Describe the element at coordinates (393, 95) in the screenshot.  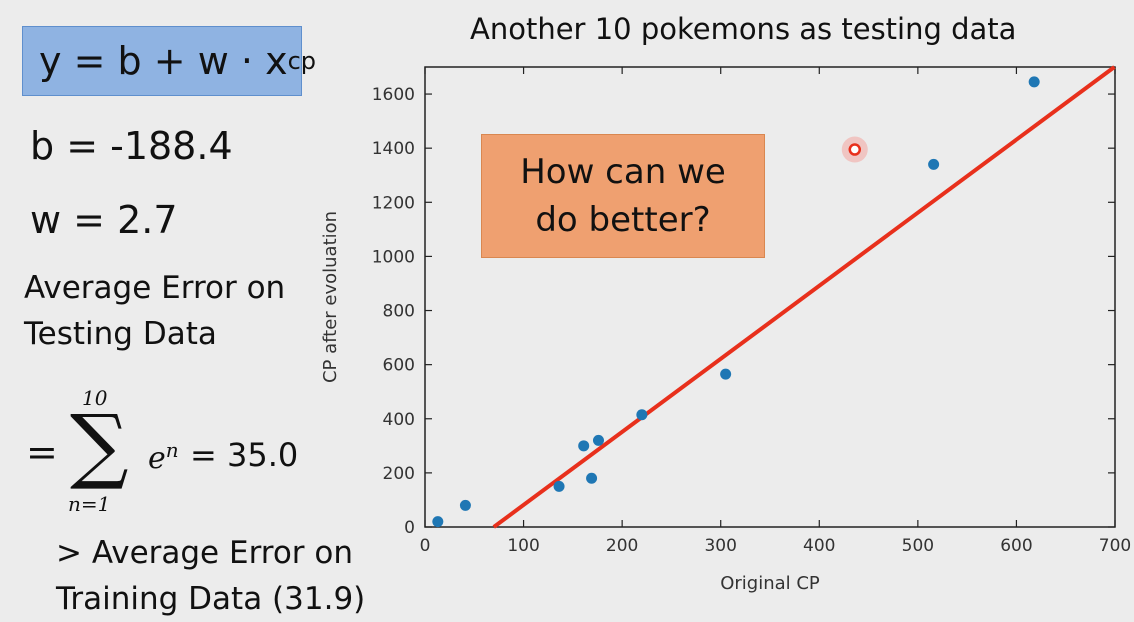
I see `y-tick-label: 1600` at that location.